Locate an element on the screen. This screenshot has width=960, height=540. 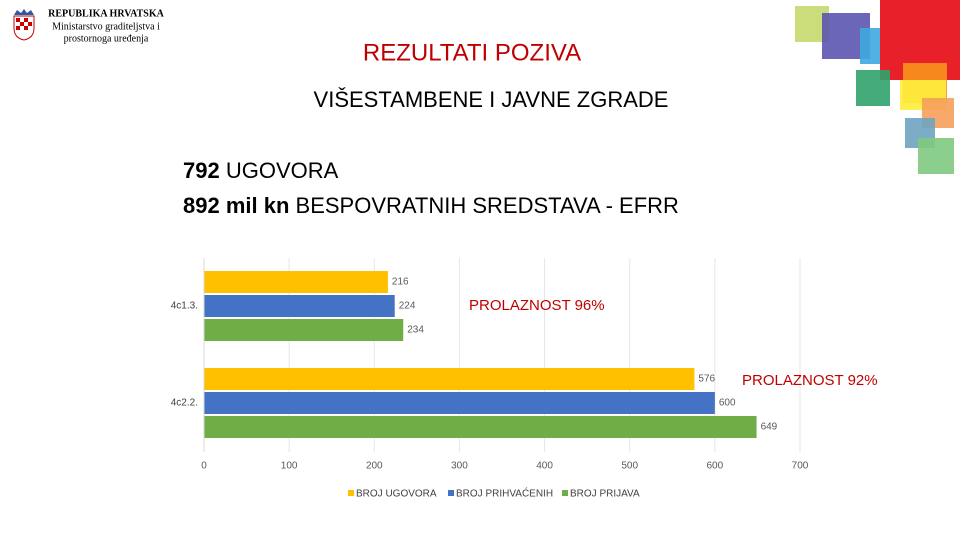
x-tick-label: 600 is located at coordinates (715, 466).